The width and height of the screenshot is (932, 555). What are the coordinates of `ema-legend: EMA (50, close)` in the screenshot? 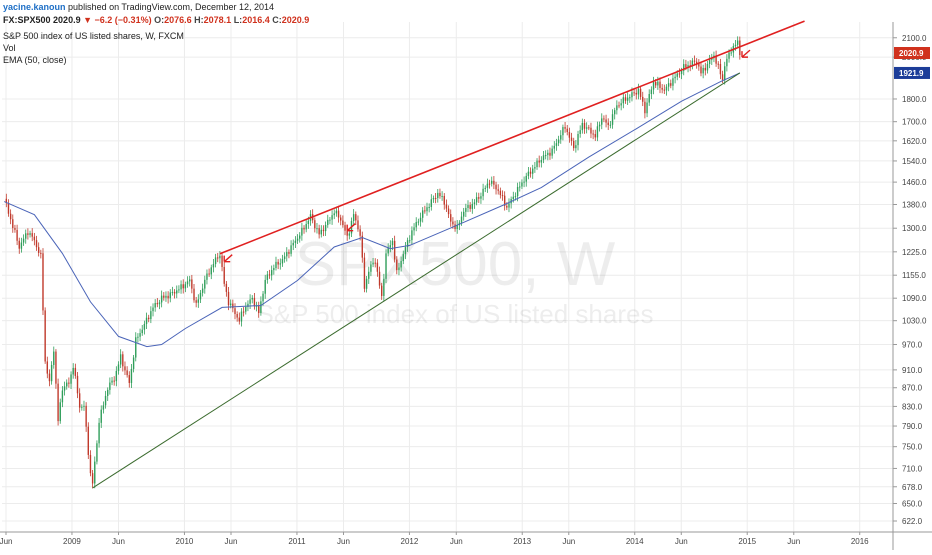 It's located at (35, 60).